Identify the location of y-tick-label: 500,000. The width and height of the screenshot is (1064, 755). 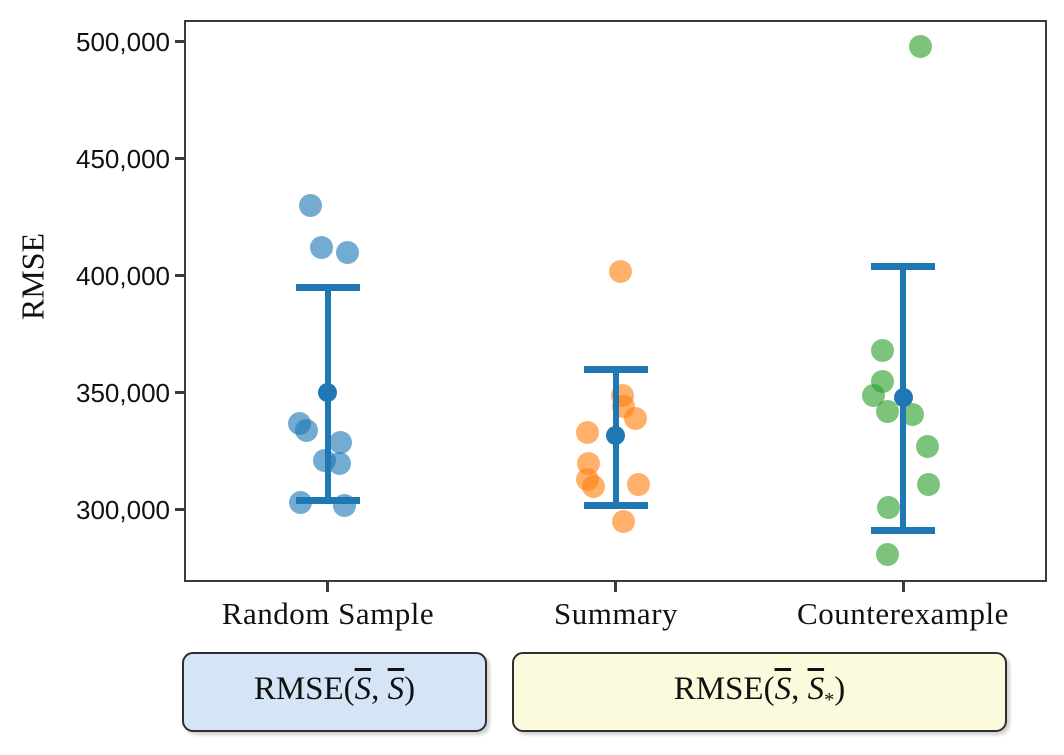
(123, 41).